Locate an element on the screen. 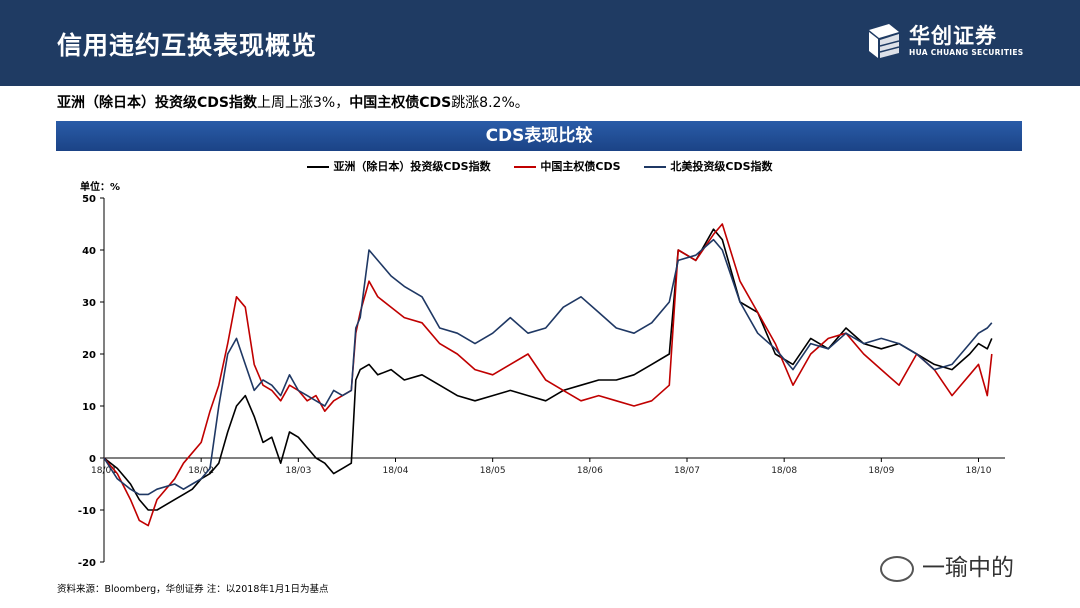 This screenshot has height=608, width=1080. brand-cube-icon is located at coordinates (884, 41).